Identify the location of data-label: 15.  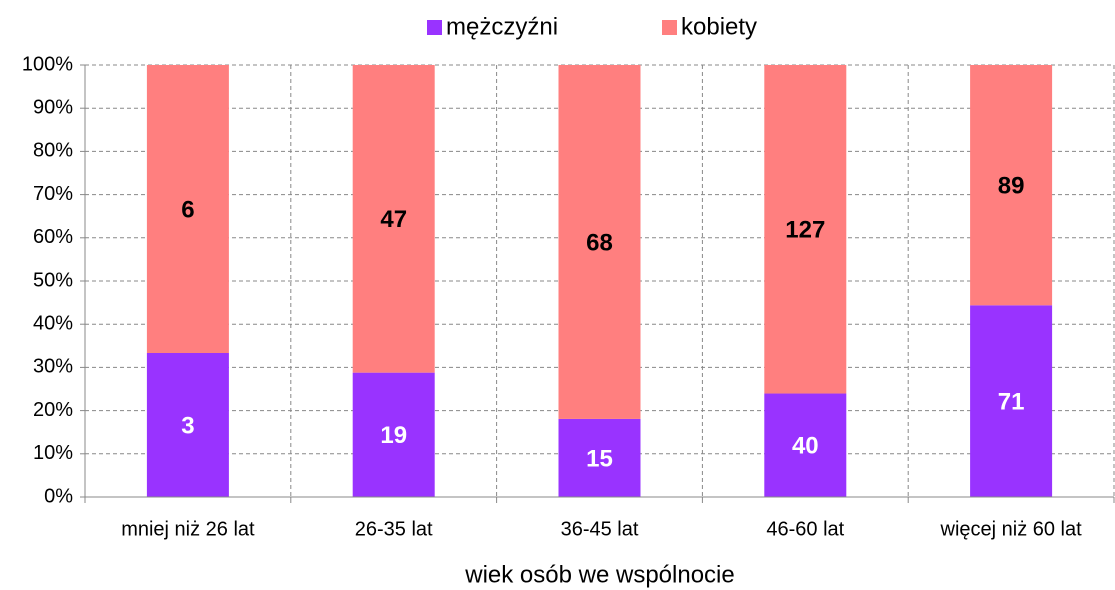
(599, 458).